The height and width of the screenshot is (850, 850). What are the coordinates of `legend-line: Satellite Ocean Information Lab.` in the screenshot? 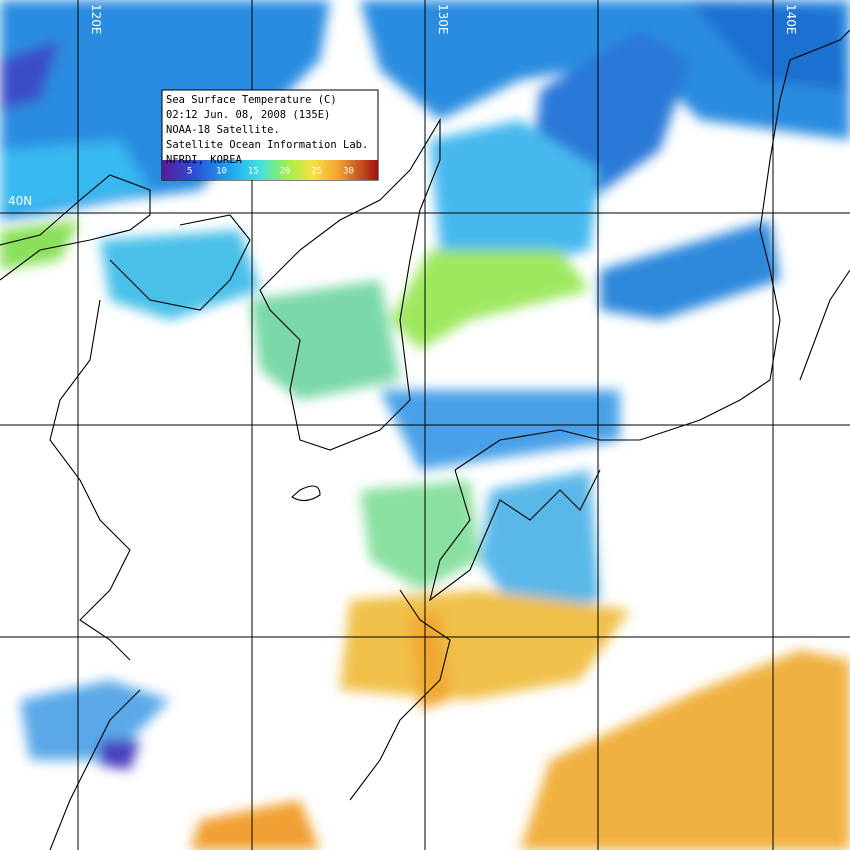 It's located at (267, 145).